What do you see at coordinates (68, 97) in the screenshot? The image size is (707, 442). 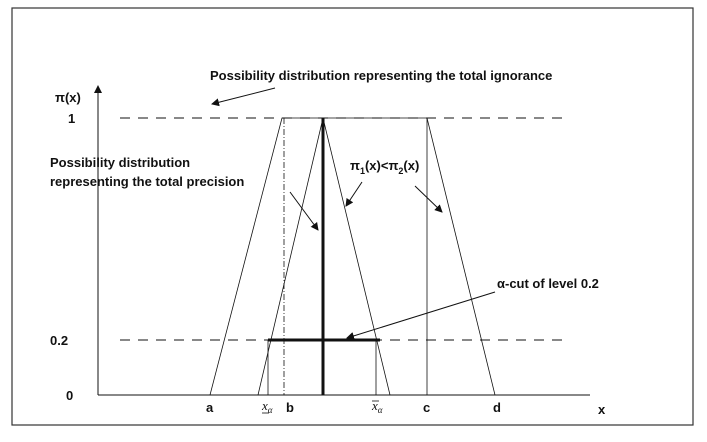 I see `y-axis-label: π(x)` at bounding box center [68, 97].